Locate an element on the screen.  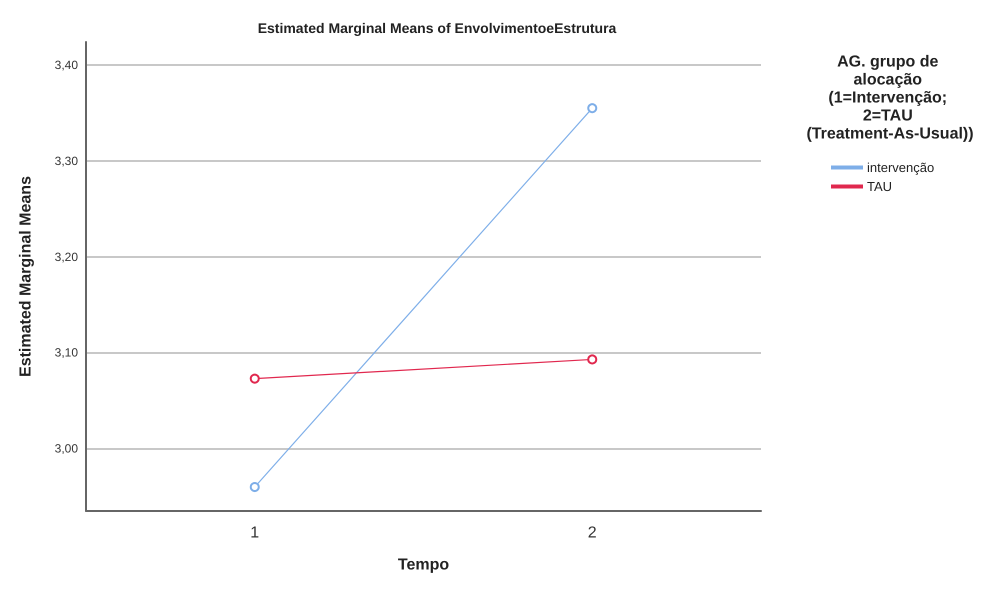
x-axis-title: Tempo is located at coordinates (424, 565).